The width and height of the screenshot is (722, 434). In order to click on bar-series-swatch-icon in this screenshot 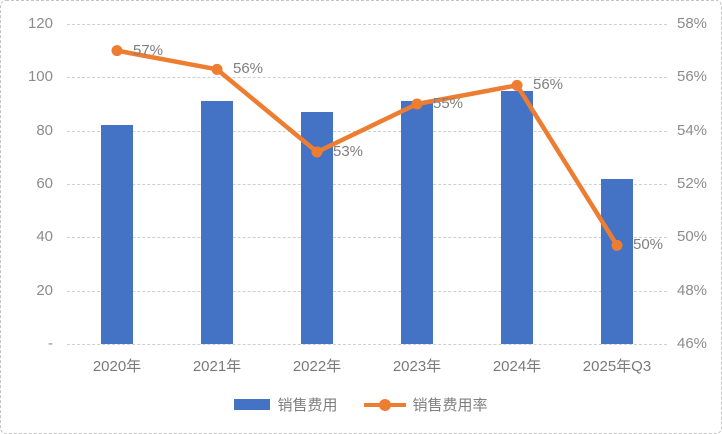, I will do `click(252, 404)`.